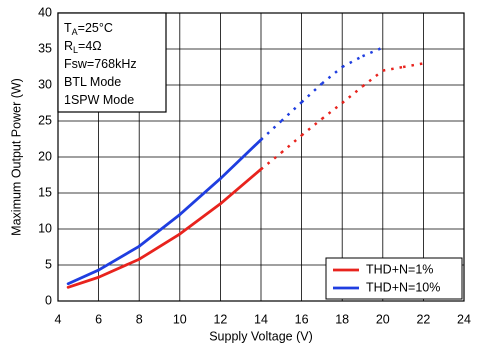 Image resolution: width=484 pixels, height=354 pixels. I want to click on y-tick-label: 0, so click(48, 300).